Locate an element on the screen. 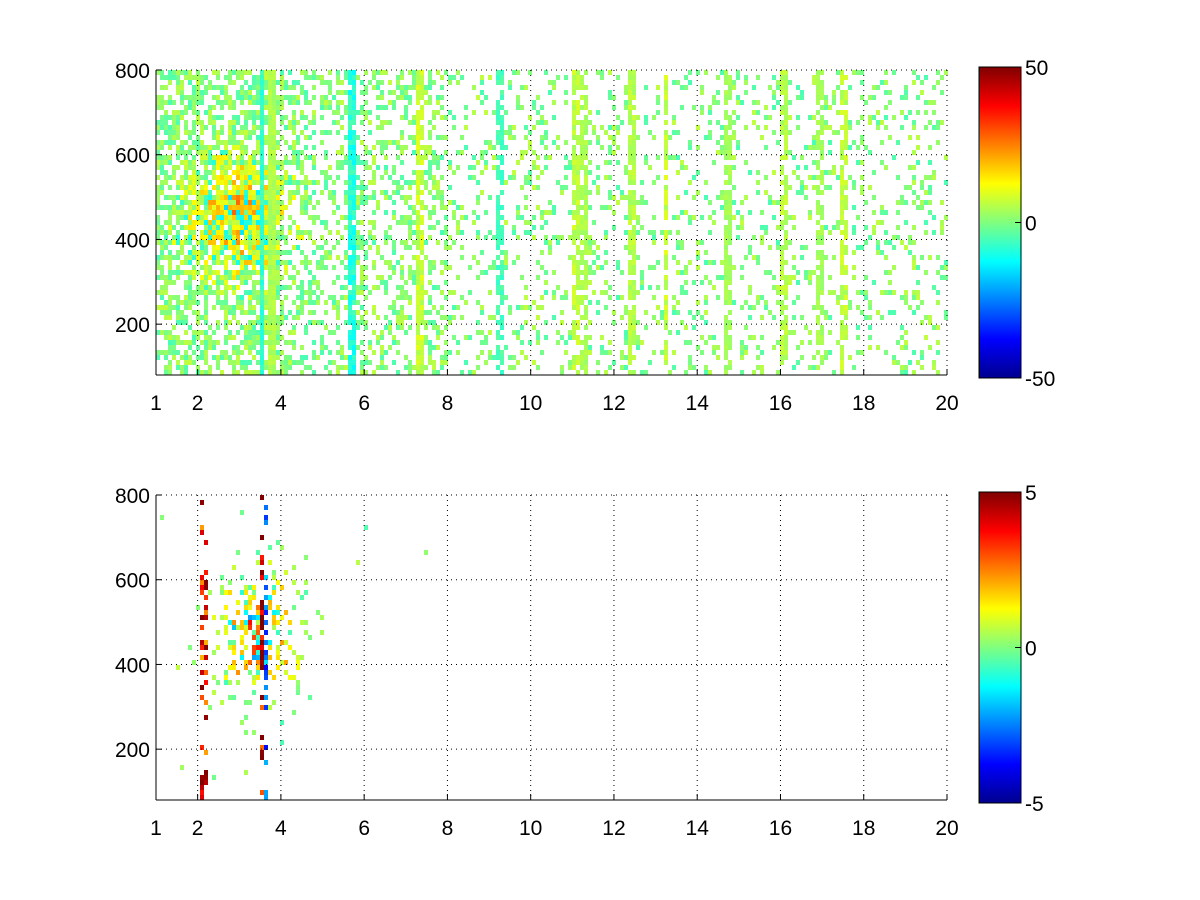 This screenshot has width=1200, height=900. x-tick-label: 2 is located at coordinates (198, 828).